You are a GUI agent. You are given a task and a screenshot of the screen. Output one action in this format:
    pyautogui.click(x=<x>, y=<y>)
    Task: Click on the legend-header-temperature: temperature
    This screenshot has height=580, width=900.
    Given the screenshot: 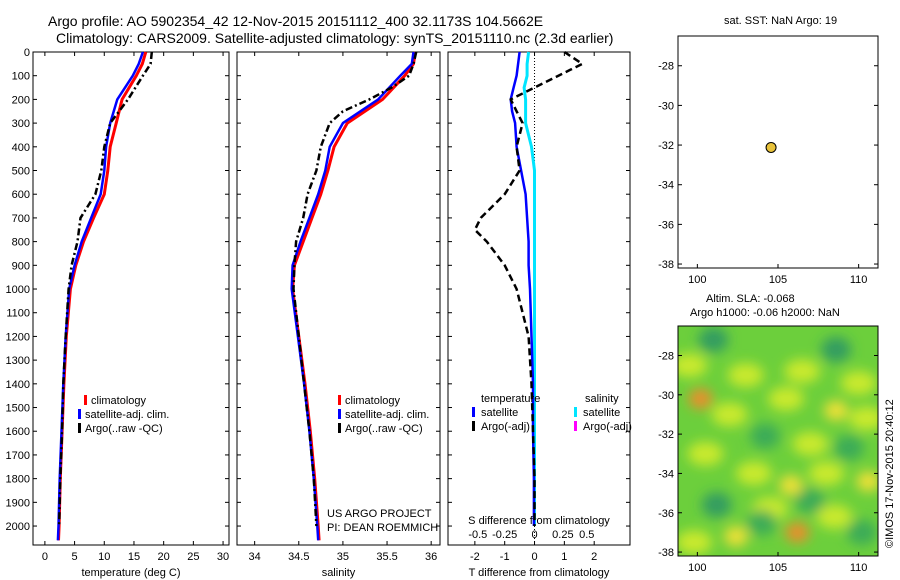 What is the action you would take?
    pyautogui.click(x=510, y=399)
    